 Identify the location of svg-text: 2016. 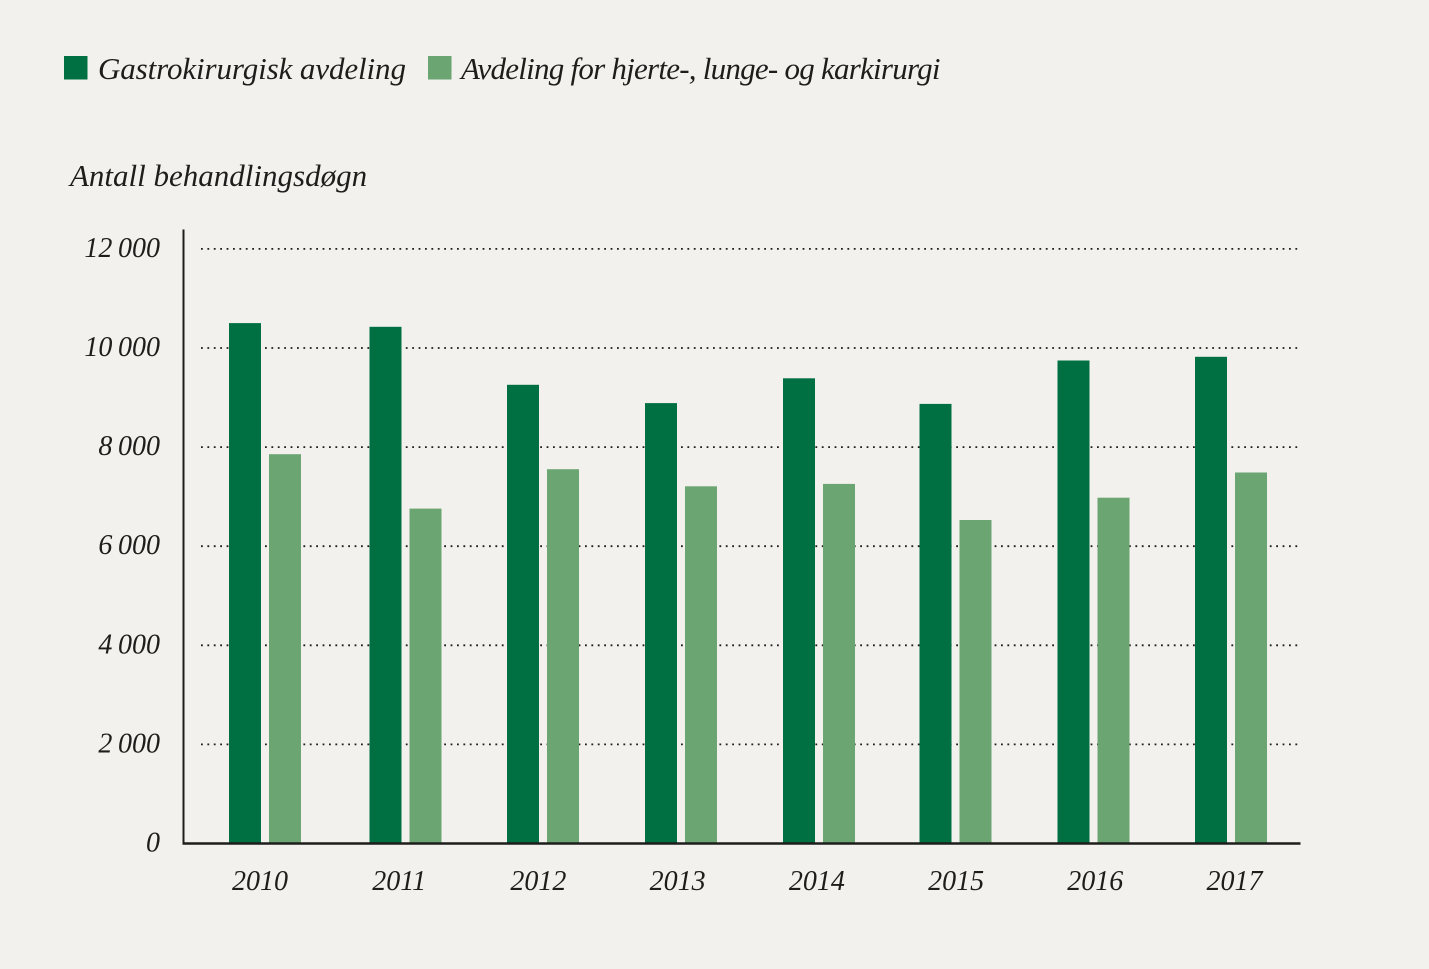
(1095, 881).